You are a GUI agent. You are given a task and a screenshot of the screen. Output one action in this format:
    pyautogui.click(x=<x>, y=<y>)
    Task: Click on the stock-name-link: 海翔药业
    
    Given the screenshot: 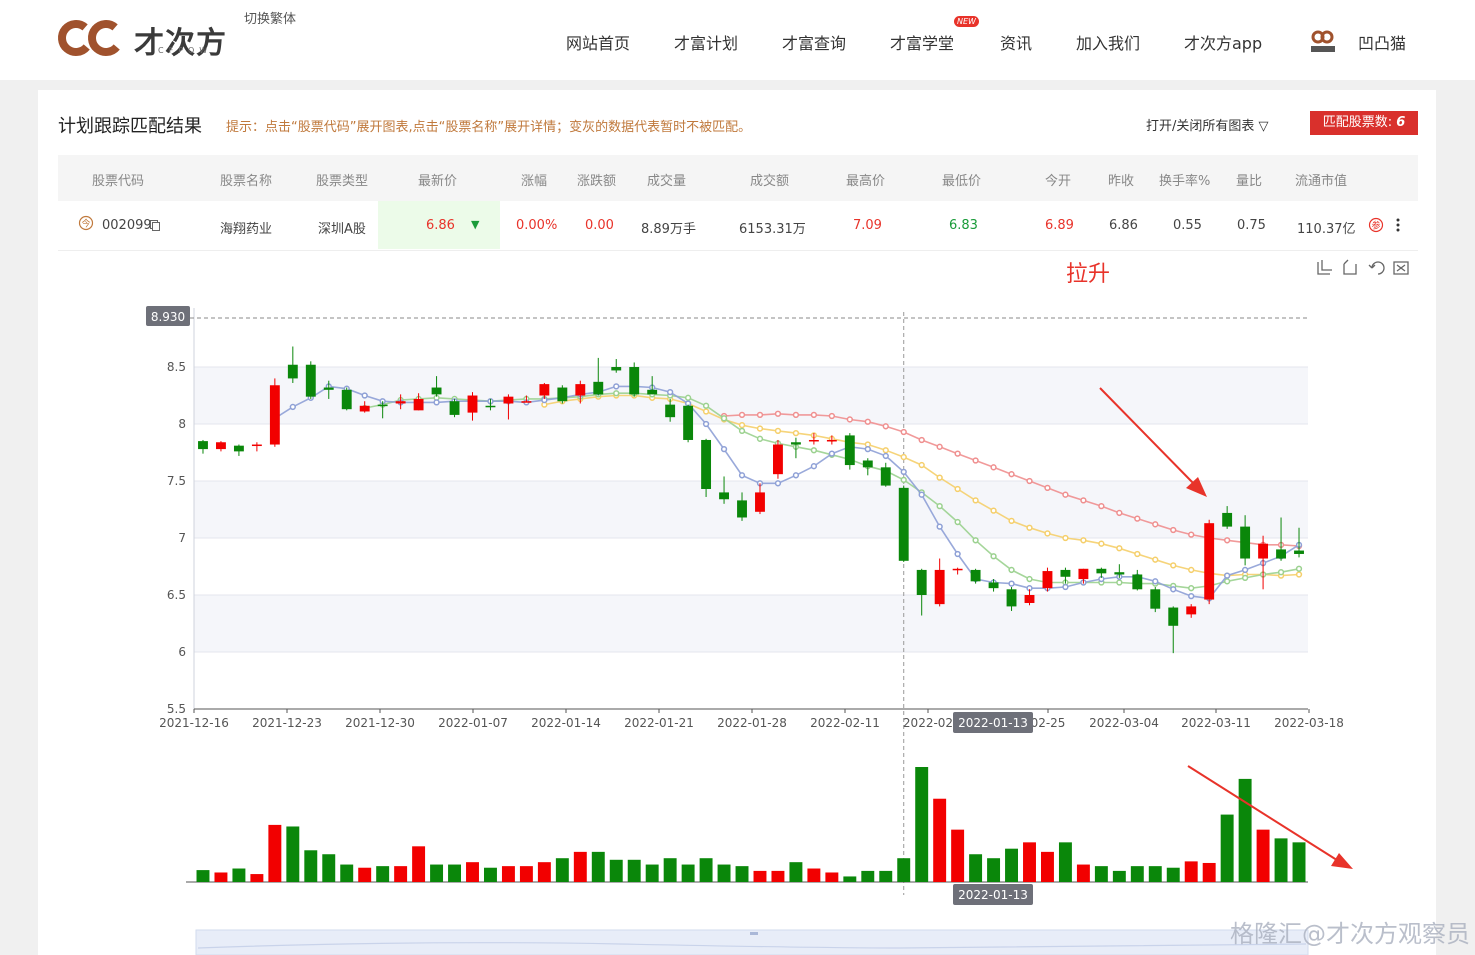 What is the action you would take?
    pyautogui.click(x=246, y=229)
    